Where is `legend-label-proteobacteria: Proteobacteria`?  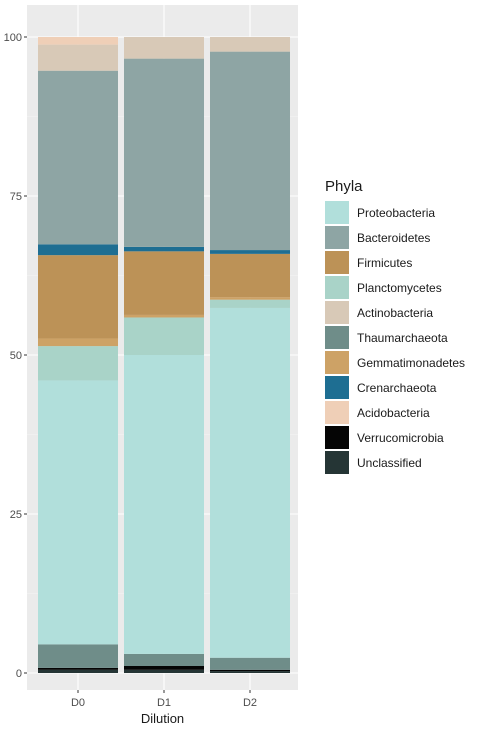
legend-label-proteobacteria: Proteobacteria is located at coordinates (396, 213).